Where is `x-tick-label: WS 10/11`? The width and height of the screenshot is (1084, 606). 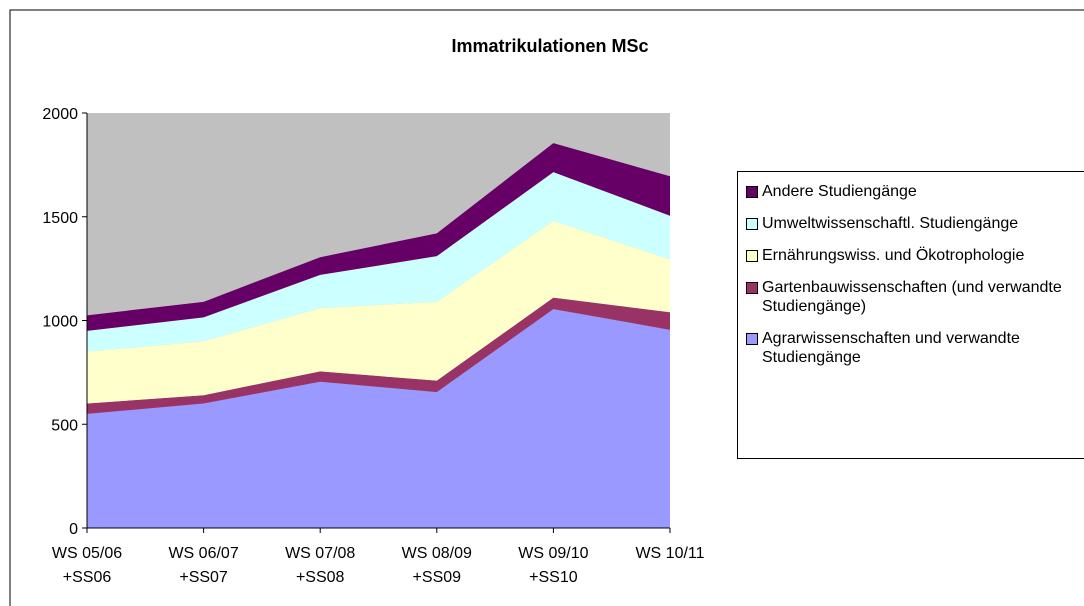
x-tick-label: WS 10/11 is located at coordinates (669, 553).